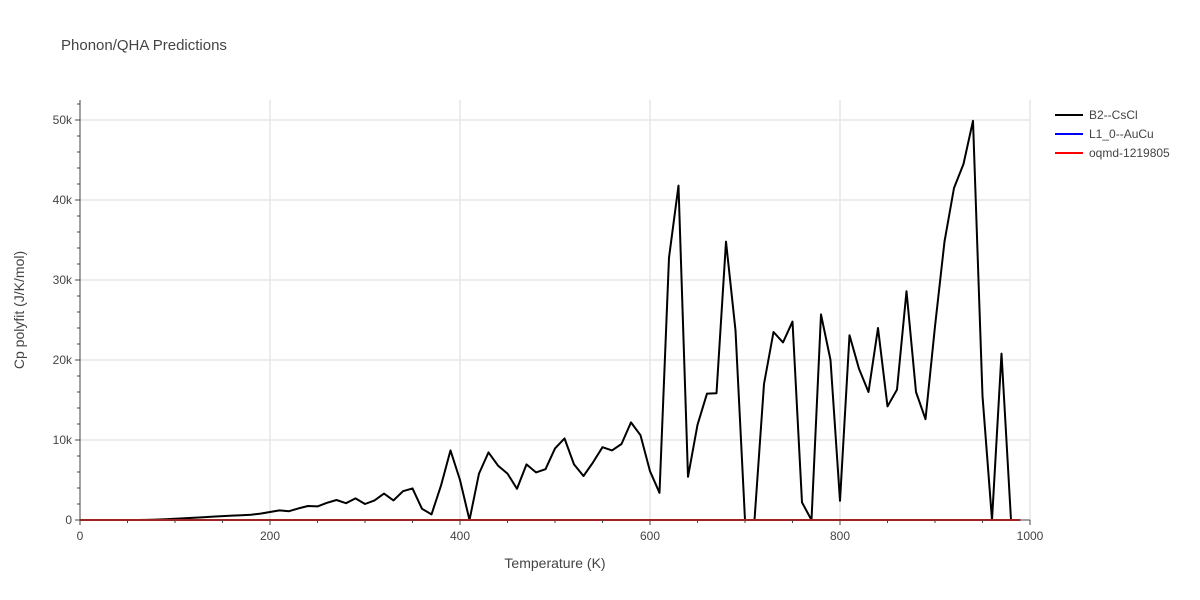 This screenshot has height=600, width=1200. What do you see at coordinates (1030, 536) in the screenshot?
I see `x-tick-label: 1000` at bounding box center [1030, 536].